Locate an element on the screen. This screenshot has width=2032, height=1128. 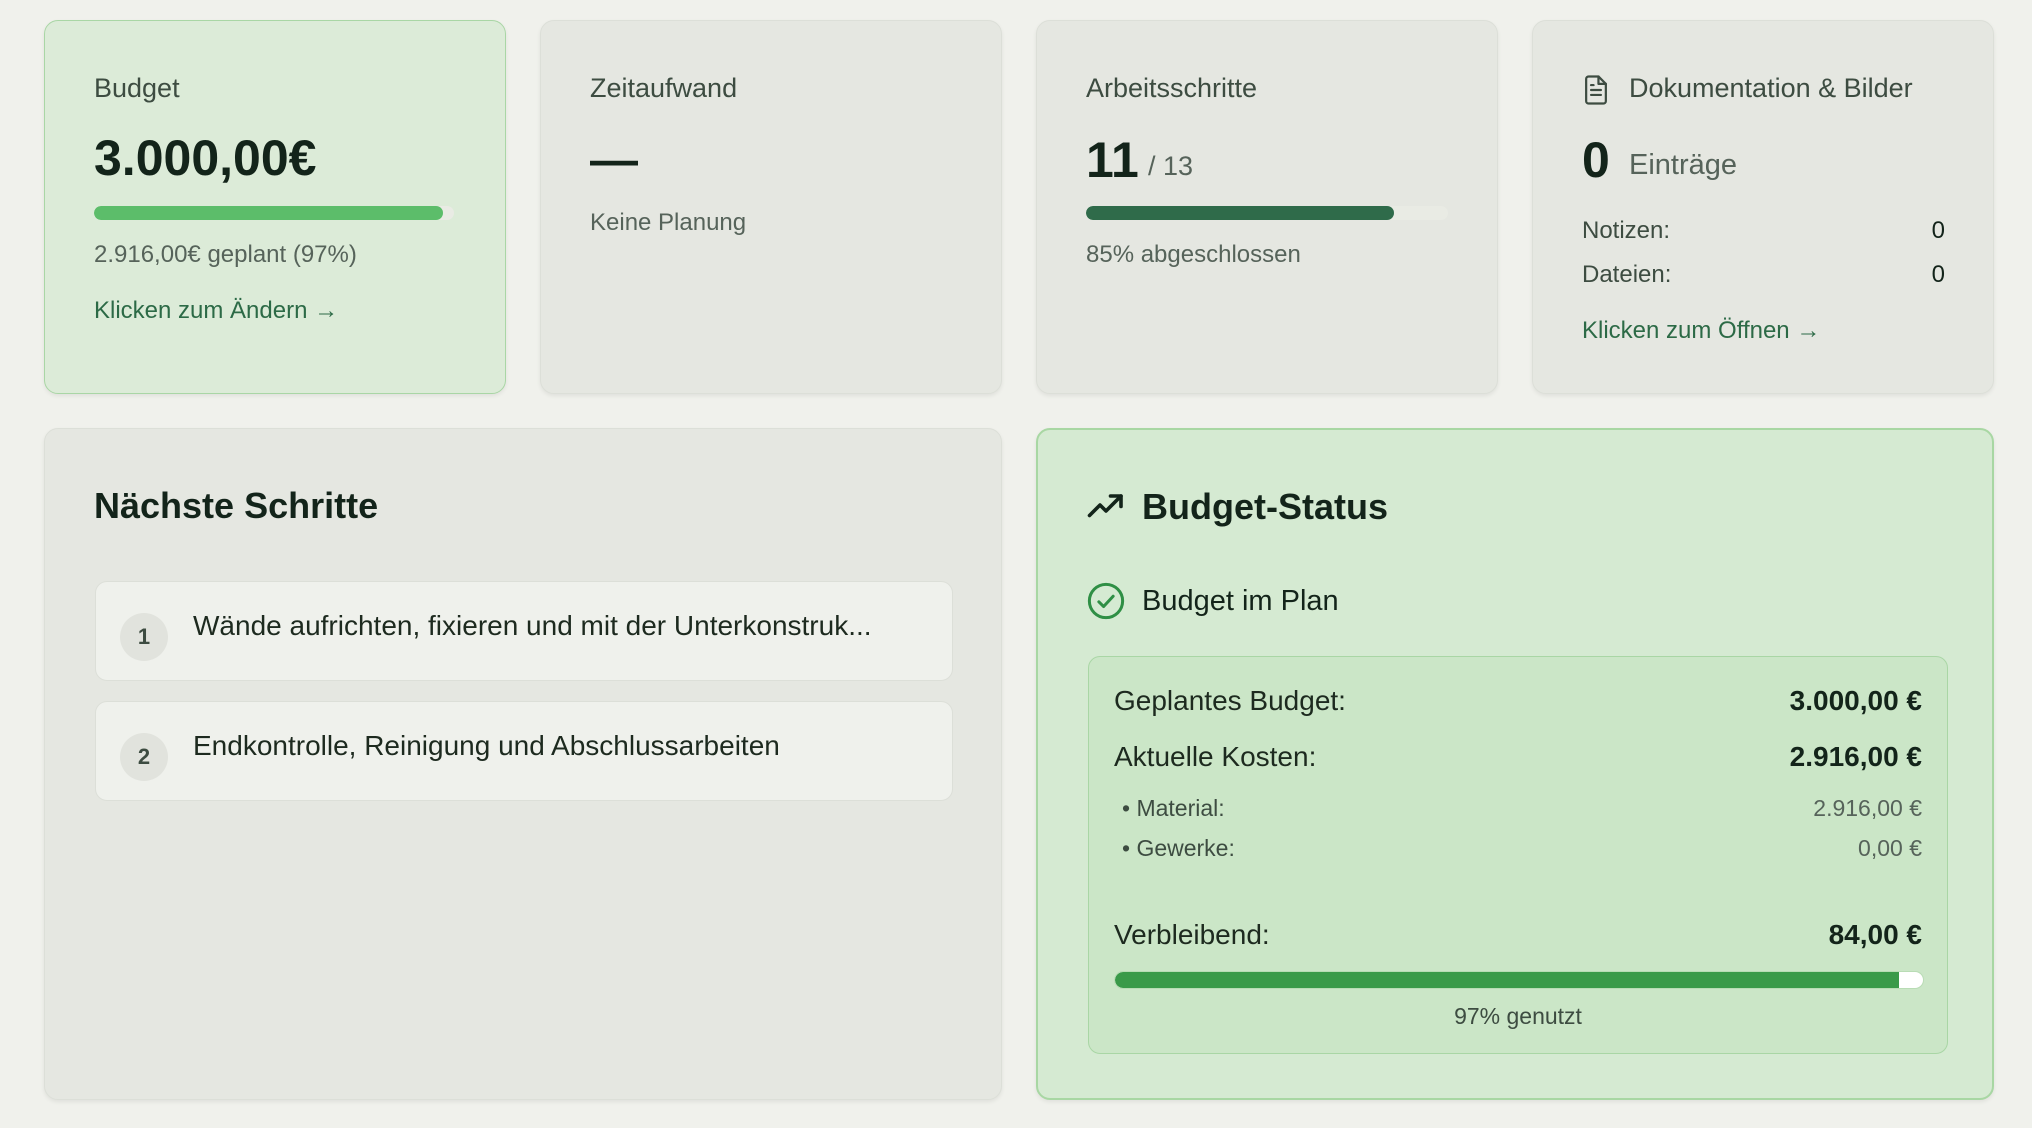
document-icon is located at coordinates (1596, 90).